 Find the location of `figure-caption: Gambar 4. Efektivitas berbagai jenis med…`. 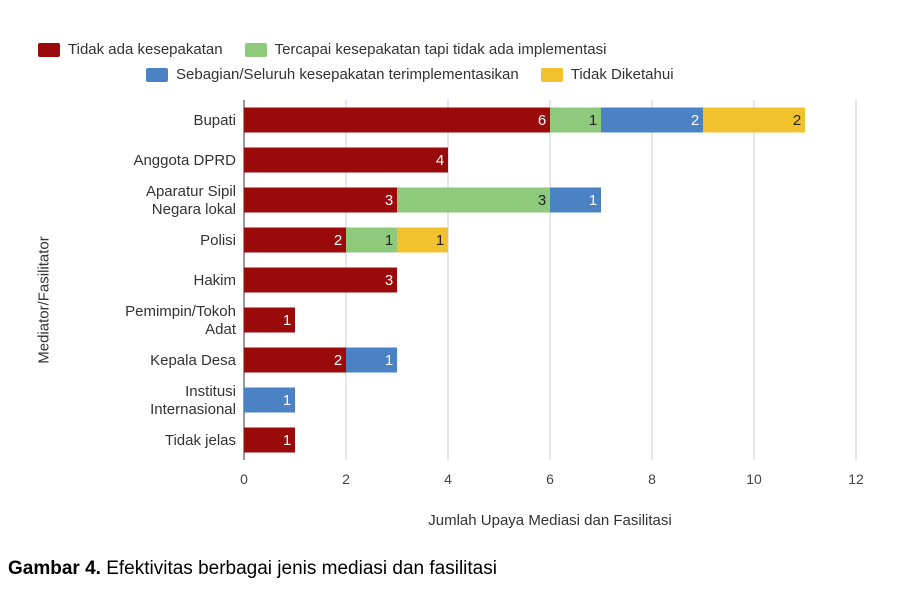

figure-caption: Gambar 4. Efektivitas berbagai jenis med… is located at coordinates (252, 569).